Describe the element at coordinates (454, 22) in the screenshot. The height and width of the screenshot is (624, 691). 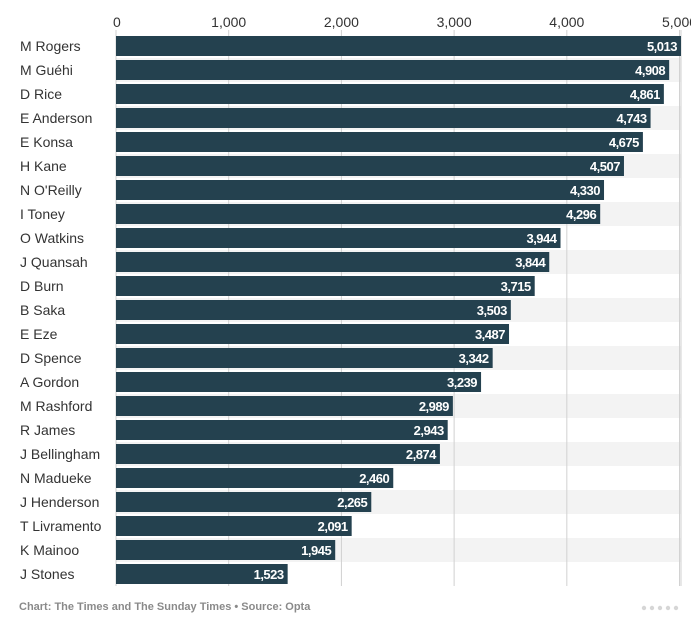
I see `x-tick-label: 3,000` at that location.